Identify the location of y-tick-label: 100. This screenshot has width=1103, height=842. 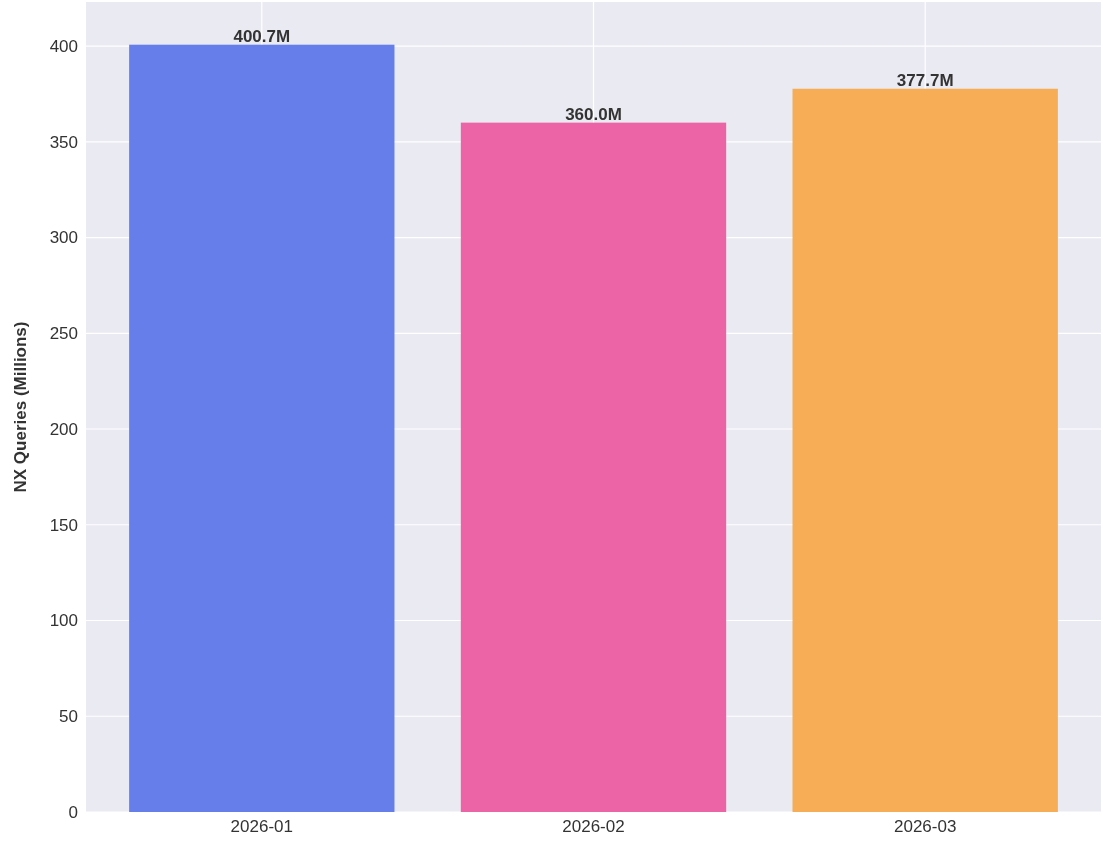
(63, 621).